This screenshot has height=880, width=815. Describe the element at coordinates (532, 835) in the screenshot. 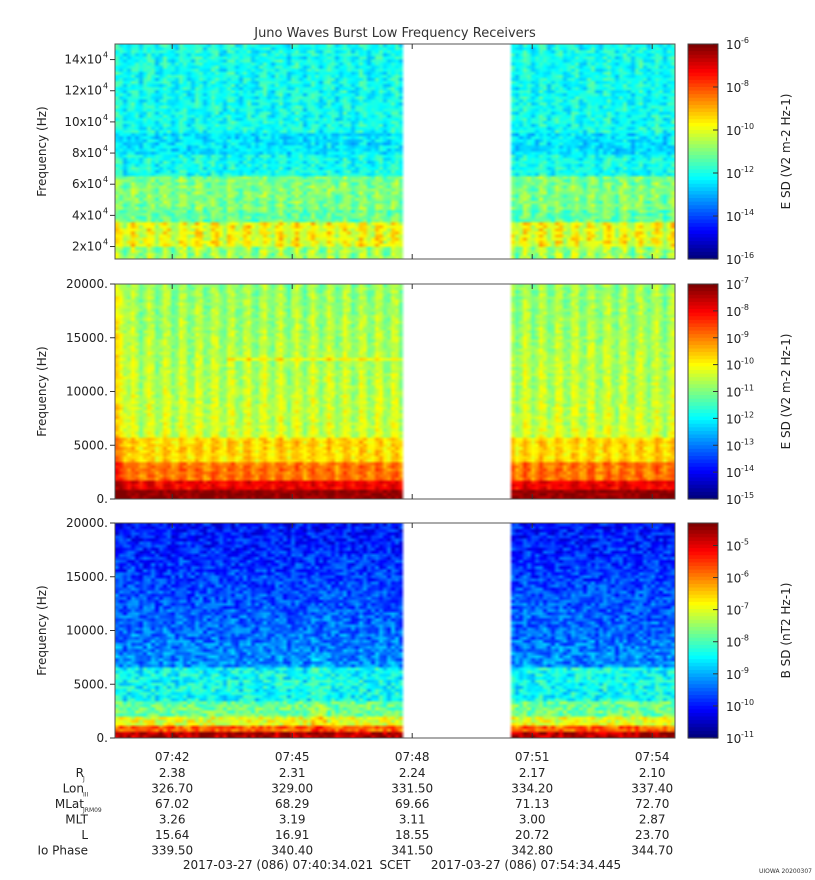

I see `ephemeris-value: 20.72` at that location.